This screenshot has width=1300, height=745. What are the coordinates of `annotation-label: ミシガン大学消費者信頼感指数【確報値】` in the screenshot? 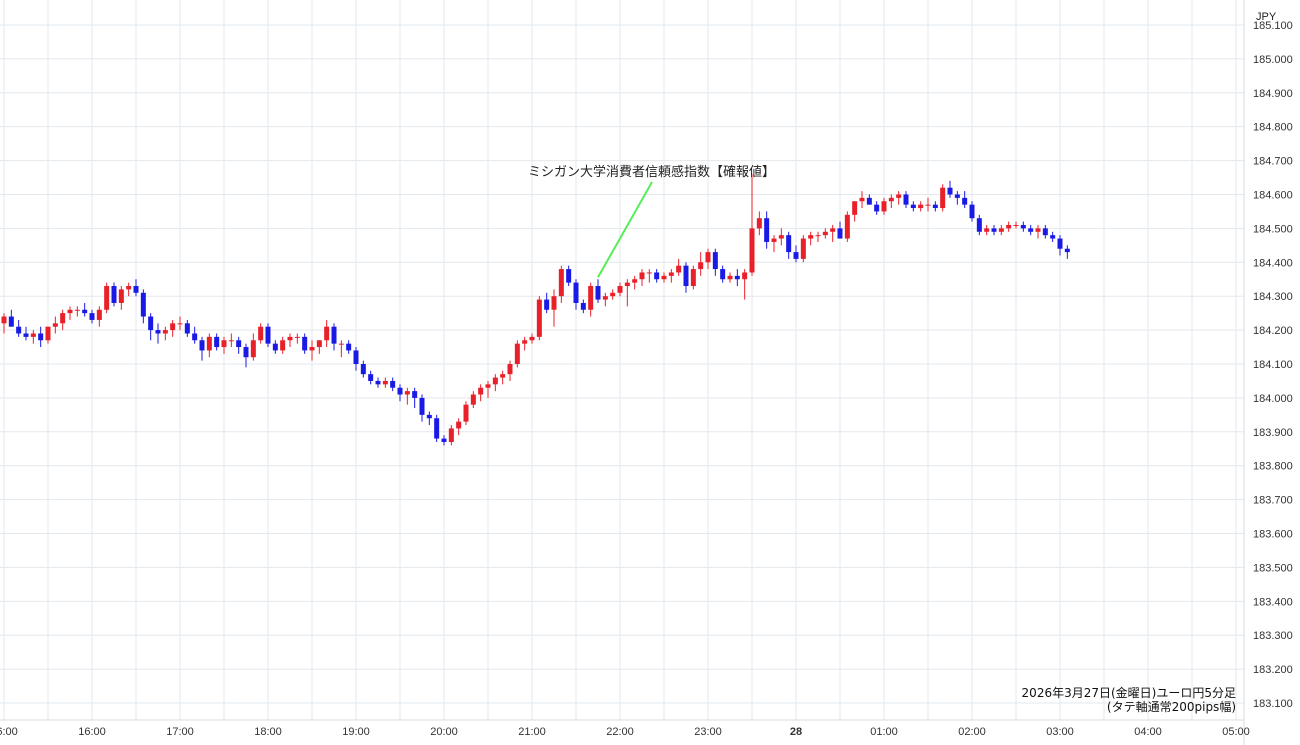 It's located at (651, 172).